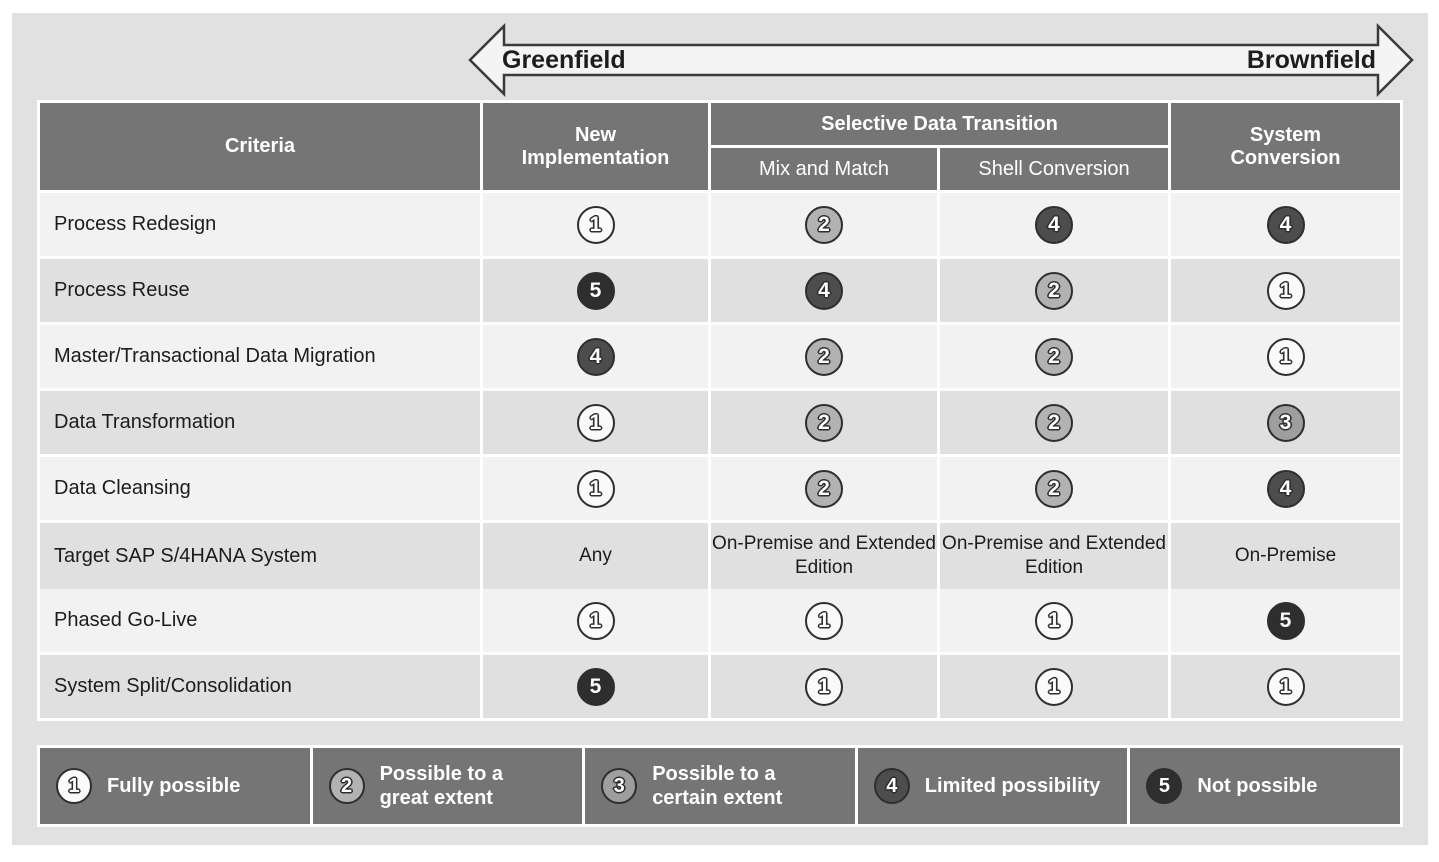 Image resolution: width=1439 pixels, height=862 pixels. I want to click on header-new-implementation: New Implementation, so click(595, 146).